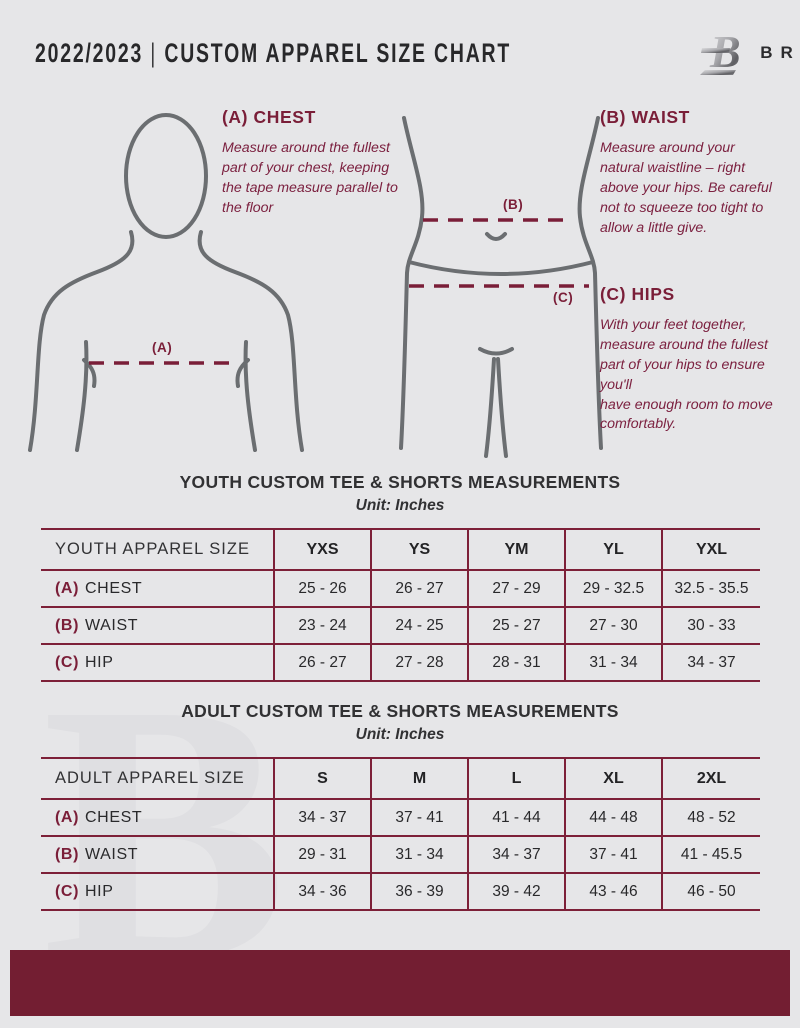 This screenshot has height=1028, width=800. Describe the element at coordinates (613, 625) in the screenshot. I see `cell-value: 27 - 30` at that location.